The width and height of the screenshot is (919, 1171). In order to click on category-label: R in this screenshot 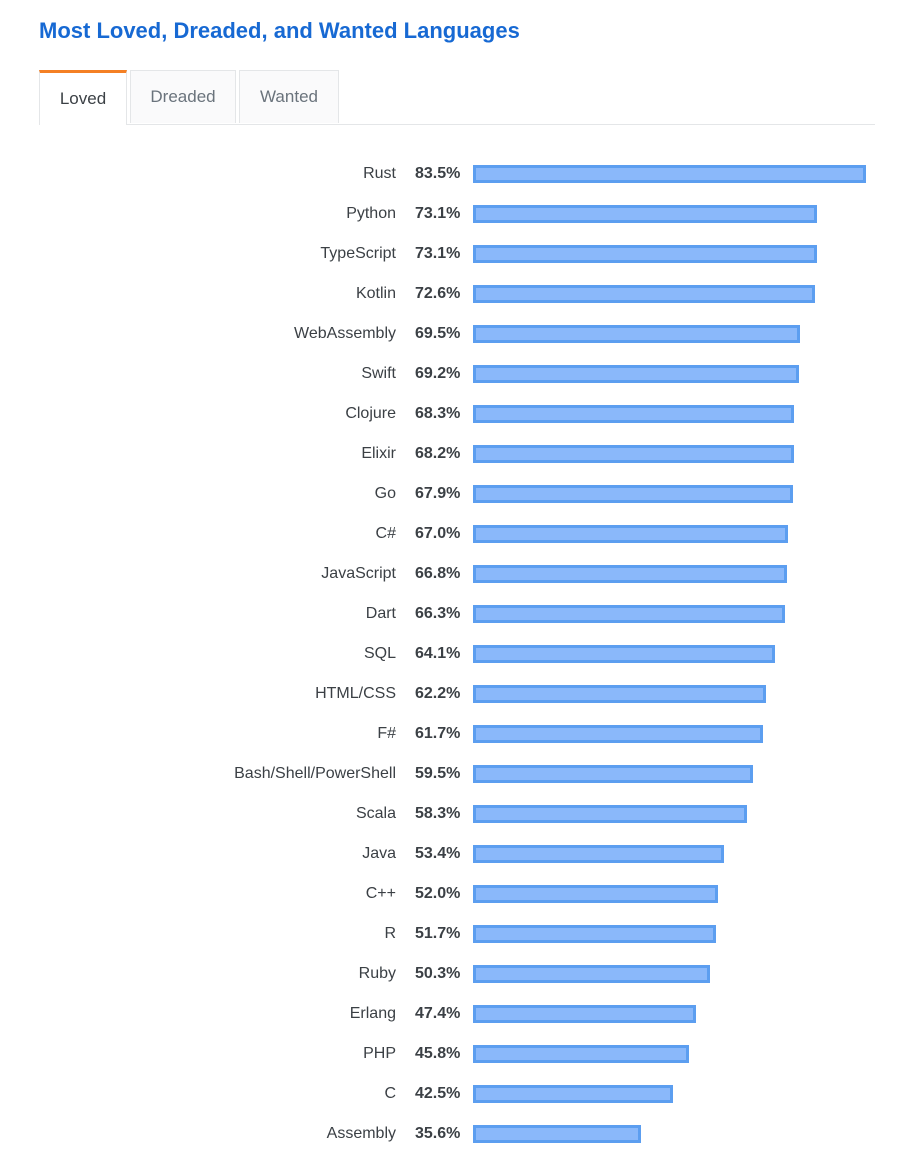, I will do `click(390, 933)`.